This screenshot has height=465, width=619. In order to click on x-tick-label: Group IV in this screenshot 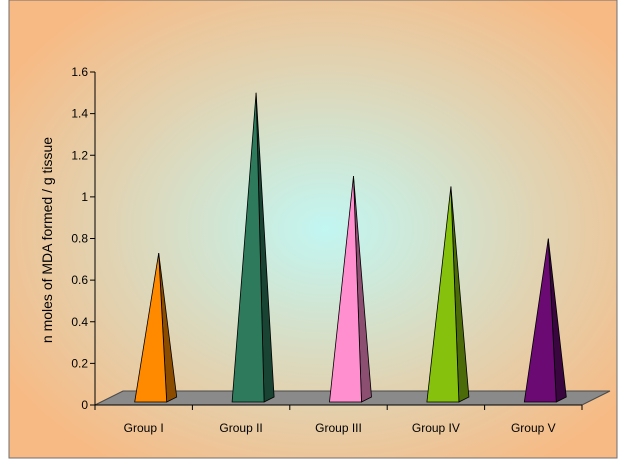, I will do `click(436, 428)`.